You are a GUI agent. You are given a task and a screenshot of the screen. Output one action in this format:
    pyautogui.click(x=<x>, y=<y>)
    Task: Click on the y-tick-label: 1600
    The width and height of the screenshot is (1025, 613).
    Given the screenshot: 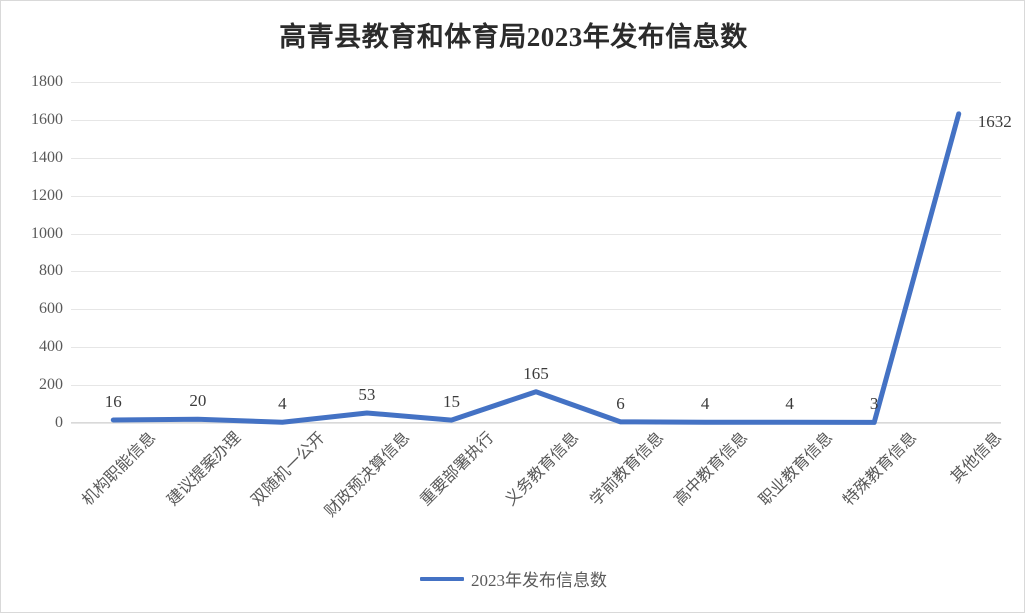 What is the action you would take?
    pyautogui.click(x=47, y=119)
    